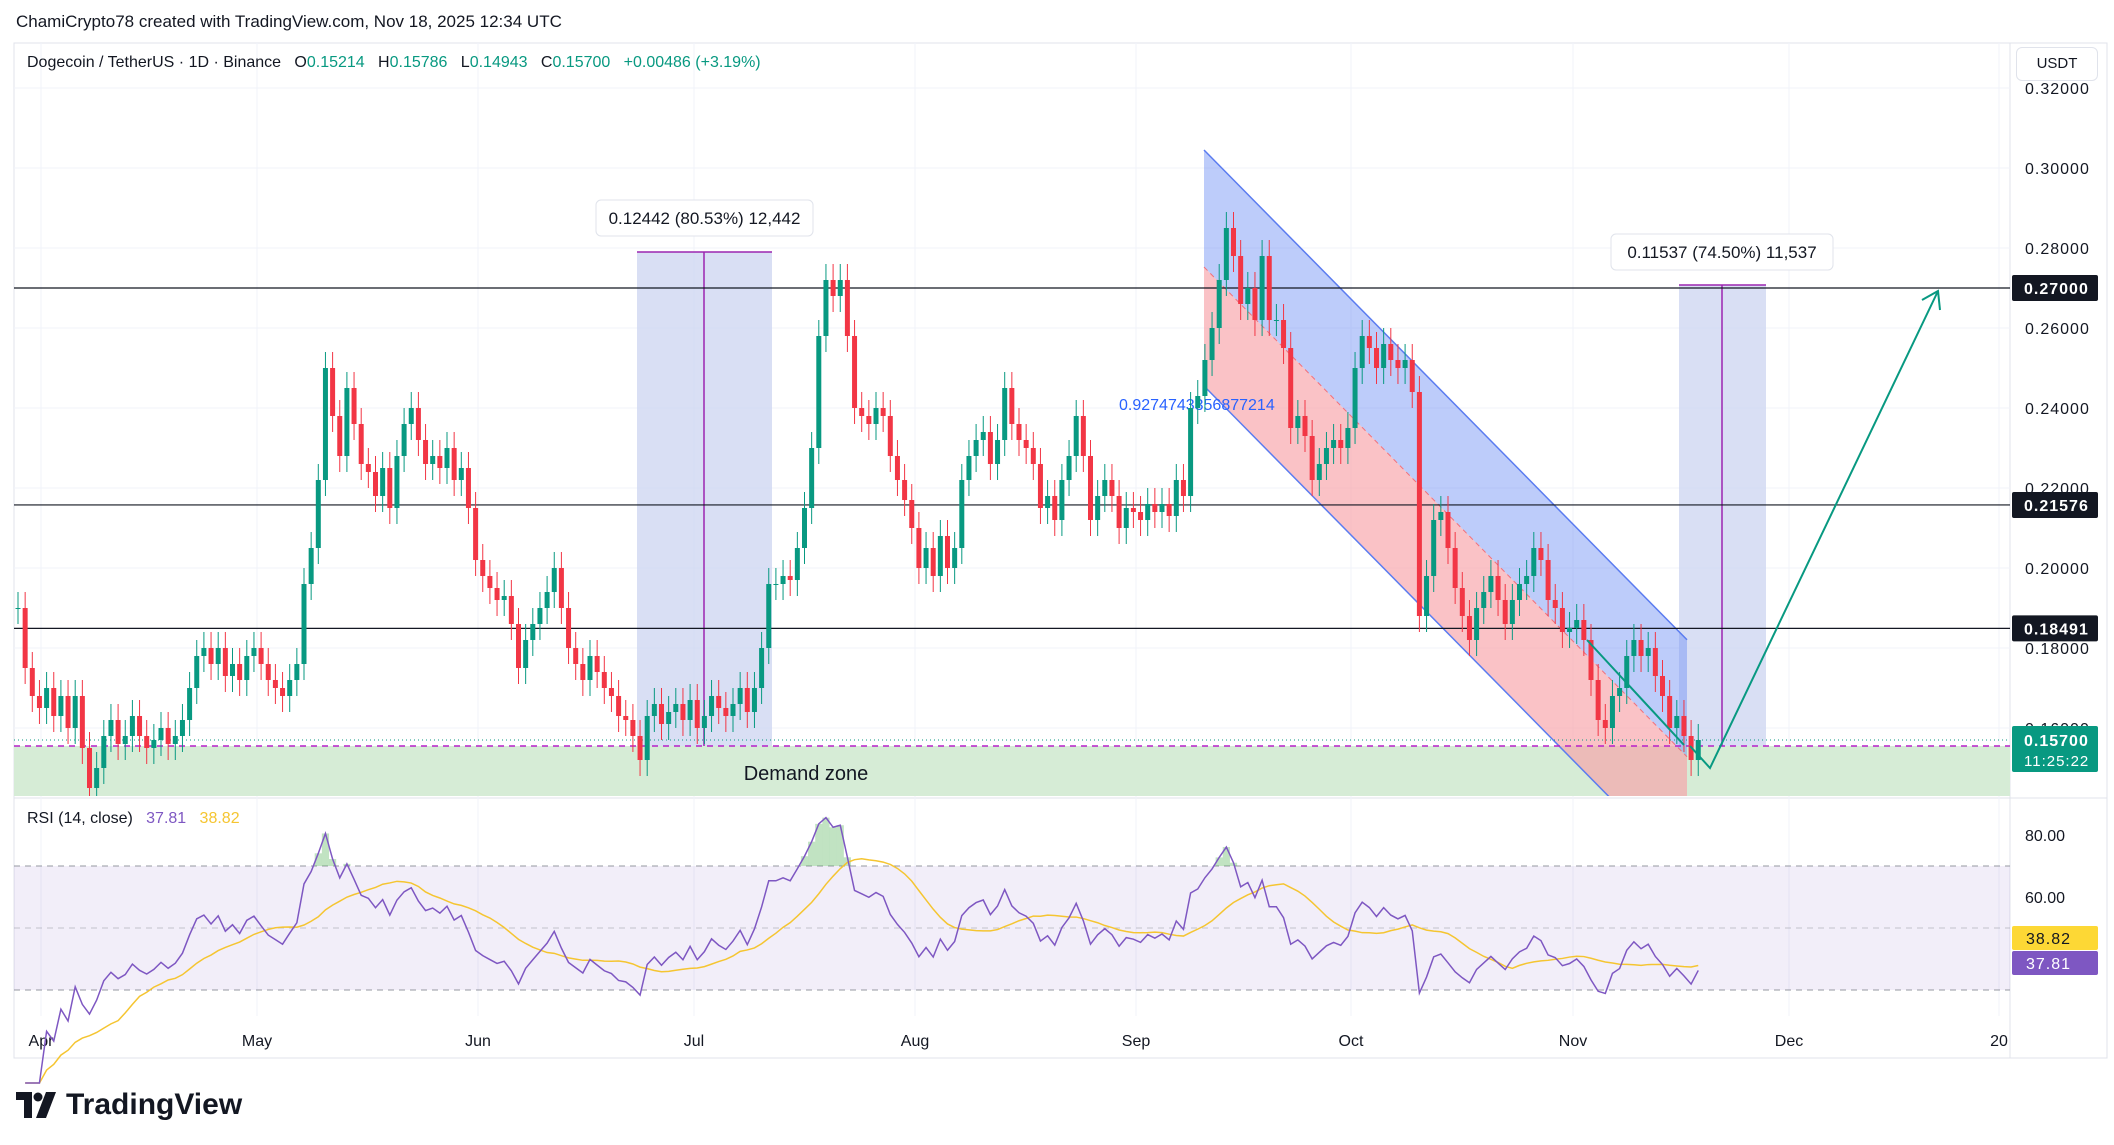  Describe the element at coordinates (1012, 771) in the screenshot. I see `demand-zone` at that location.